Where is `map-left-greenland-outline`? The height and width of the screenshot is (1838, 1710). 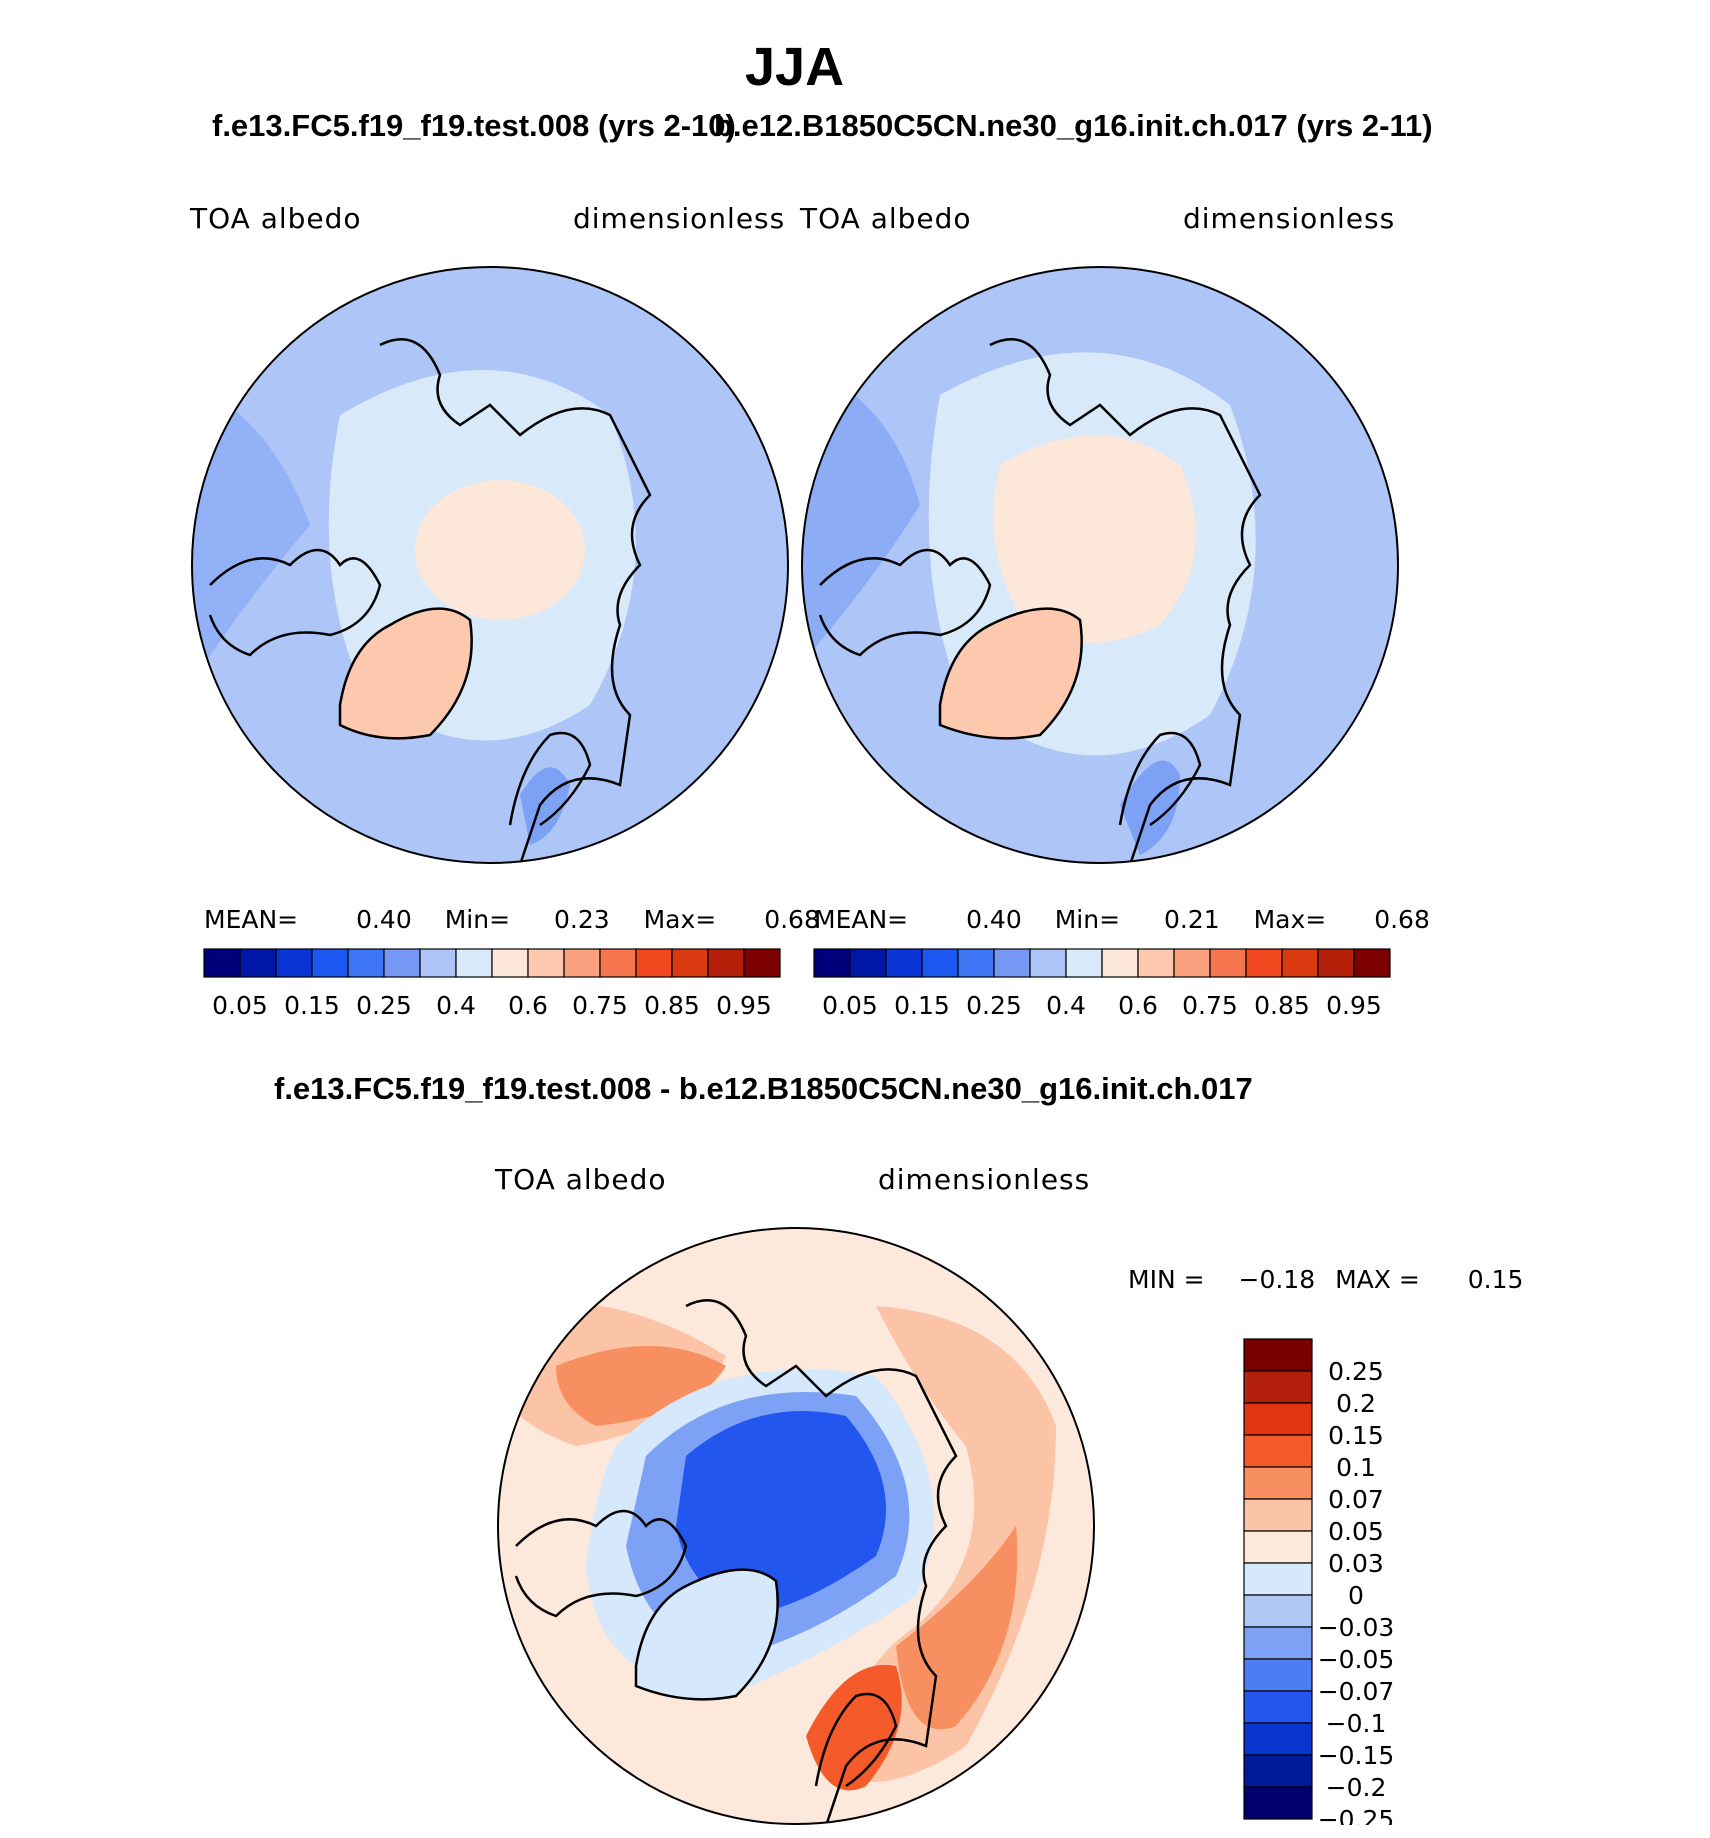
map-left-greenland-outline is located at coordinates (405, 673).